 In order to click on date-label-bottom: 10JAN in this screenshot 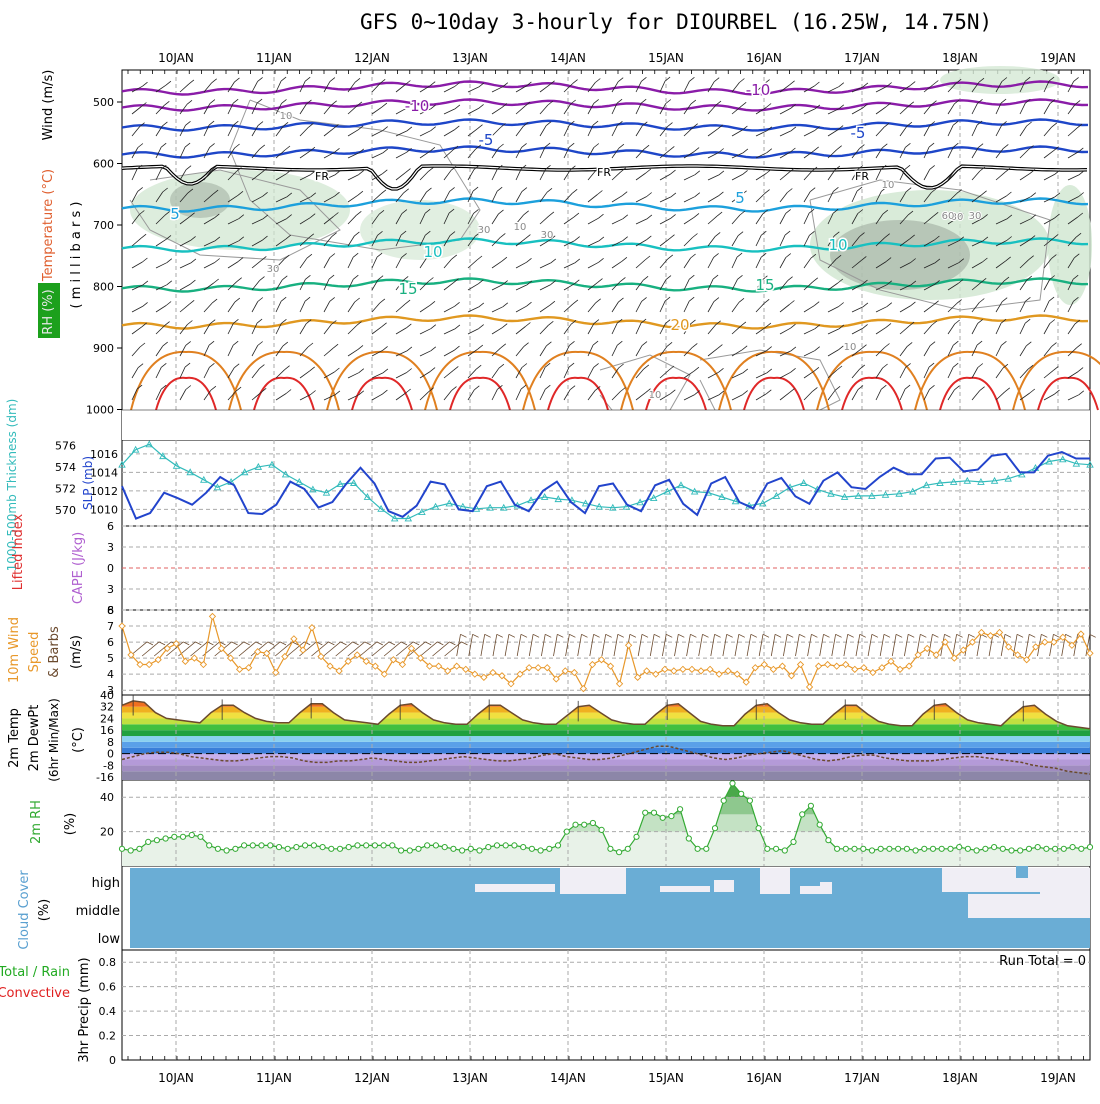, I will do `click(176, 1078)`.